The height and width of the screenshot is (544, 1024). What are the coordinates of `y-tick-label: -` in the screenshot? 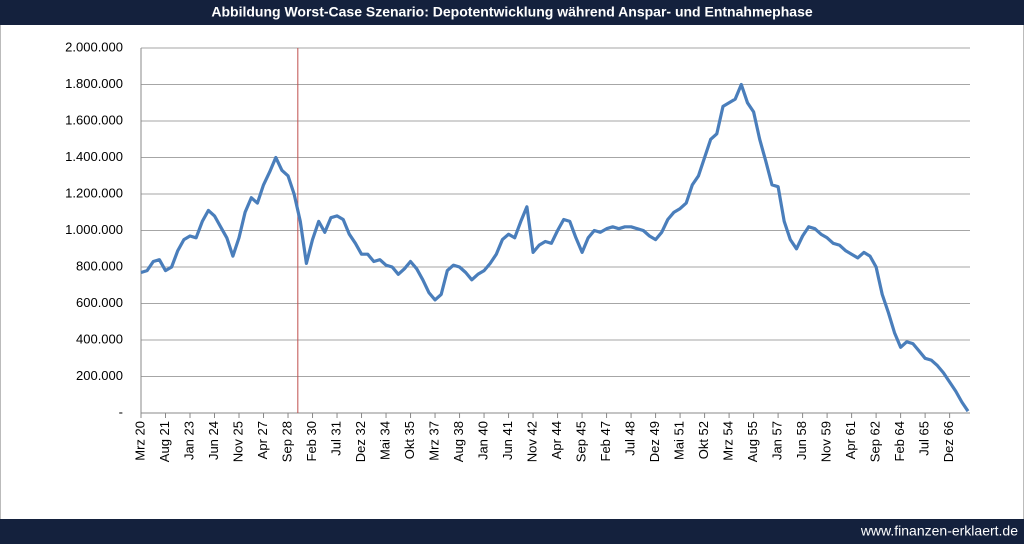 It's located at (121, 411).